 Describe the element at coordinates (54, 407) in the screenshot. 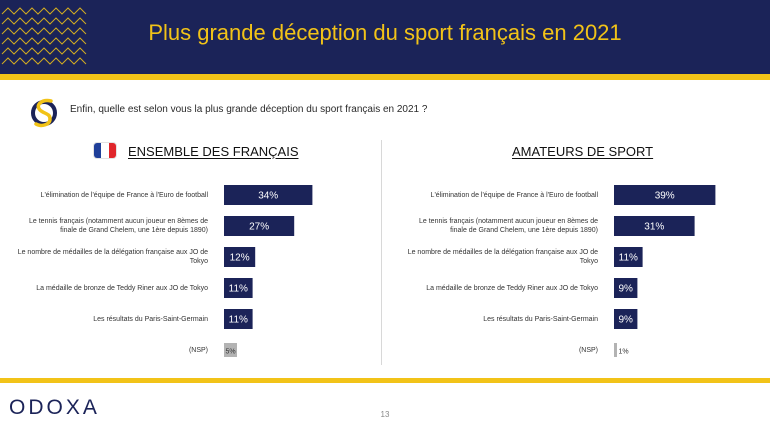

I see `brand-logo: ODOXA` at that location.